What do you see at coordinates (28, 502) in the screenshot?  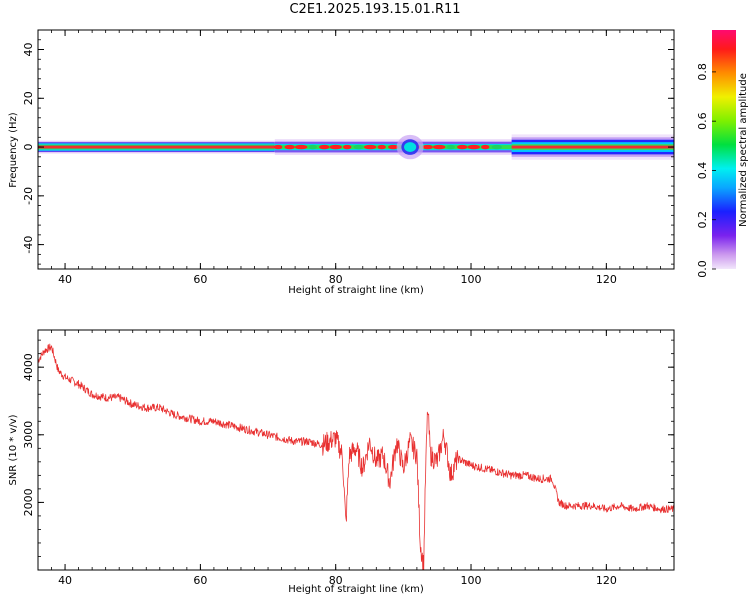 I see `snr-y-tick-label: 2000` at bounding box center [28, 502].